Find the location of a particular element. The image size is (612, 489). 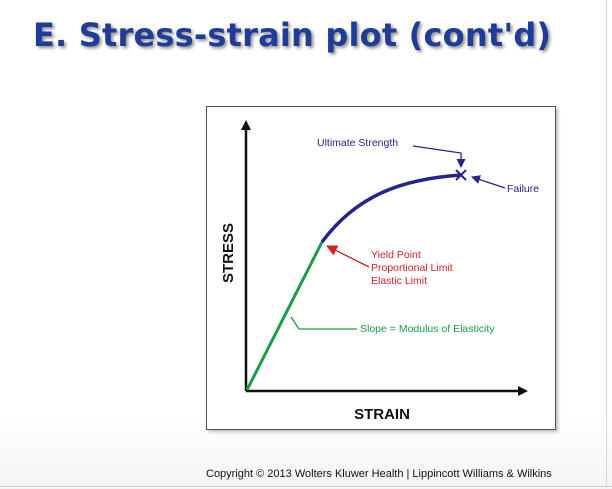

slope-label: Slope = Modulus of Elasticity is located at coordinates (427, 329).